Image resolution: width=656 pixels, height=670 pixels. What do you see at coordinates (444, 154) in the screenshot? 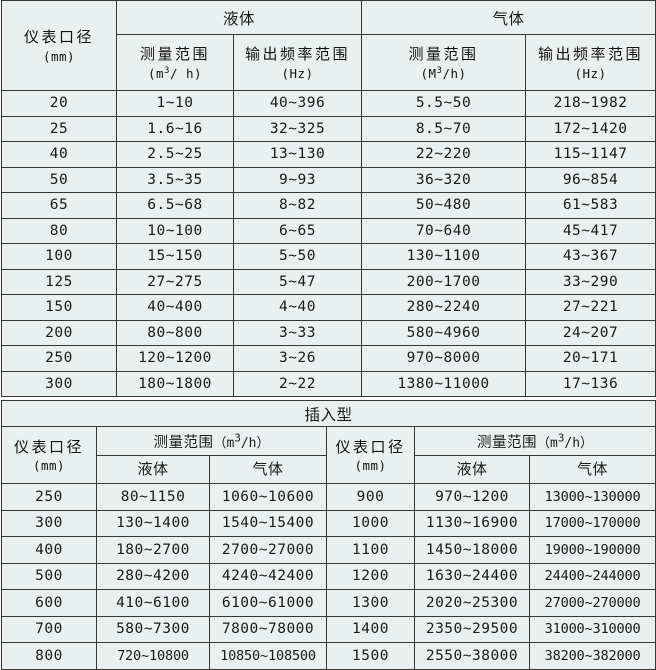
I see `cell-gas-range: 22~220` at bounding box center [444, 154].